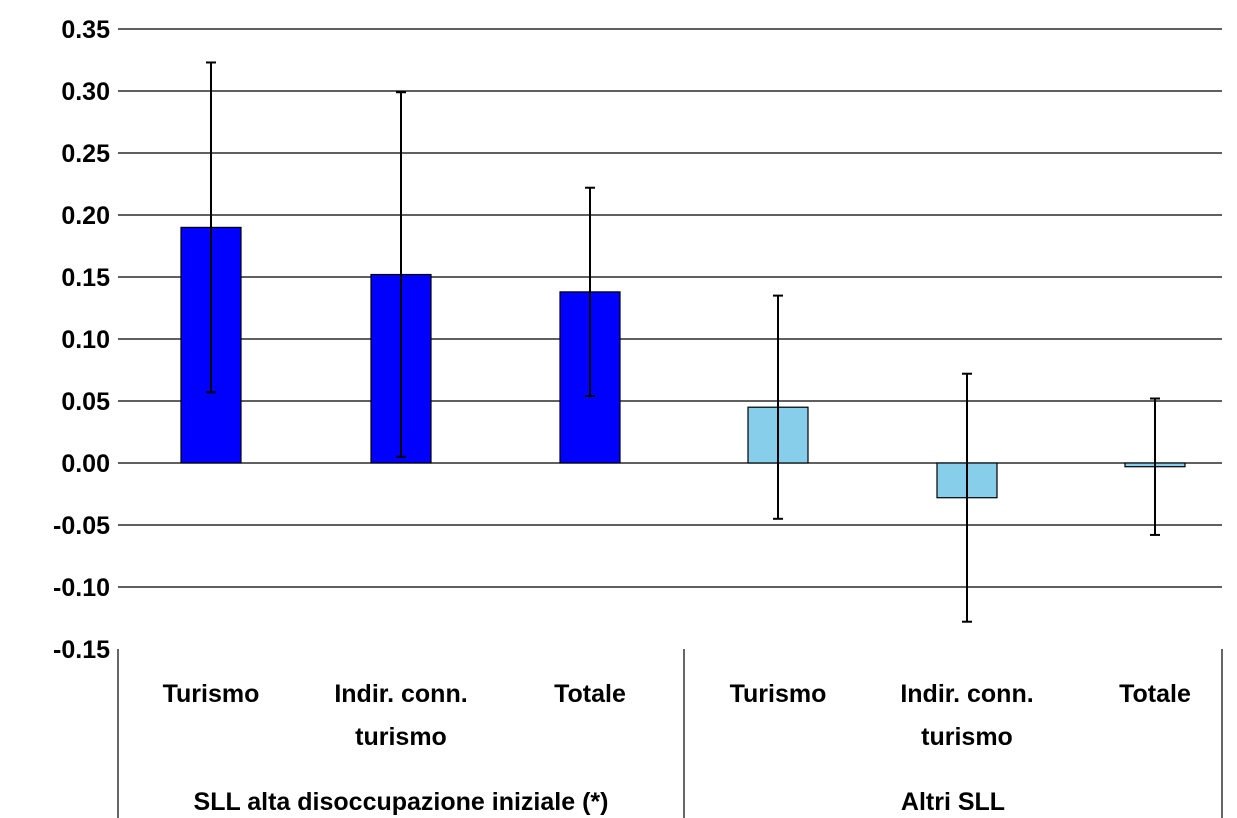 The image size is (1237, 818). I want to click on y-tick-label: 0.10, so click(85, 340).